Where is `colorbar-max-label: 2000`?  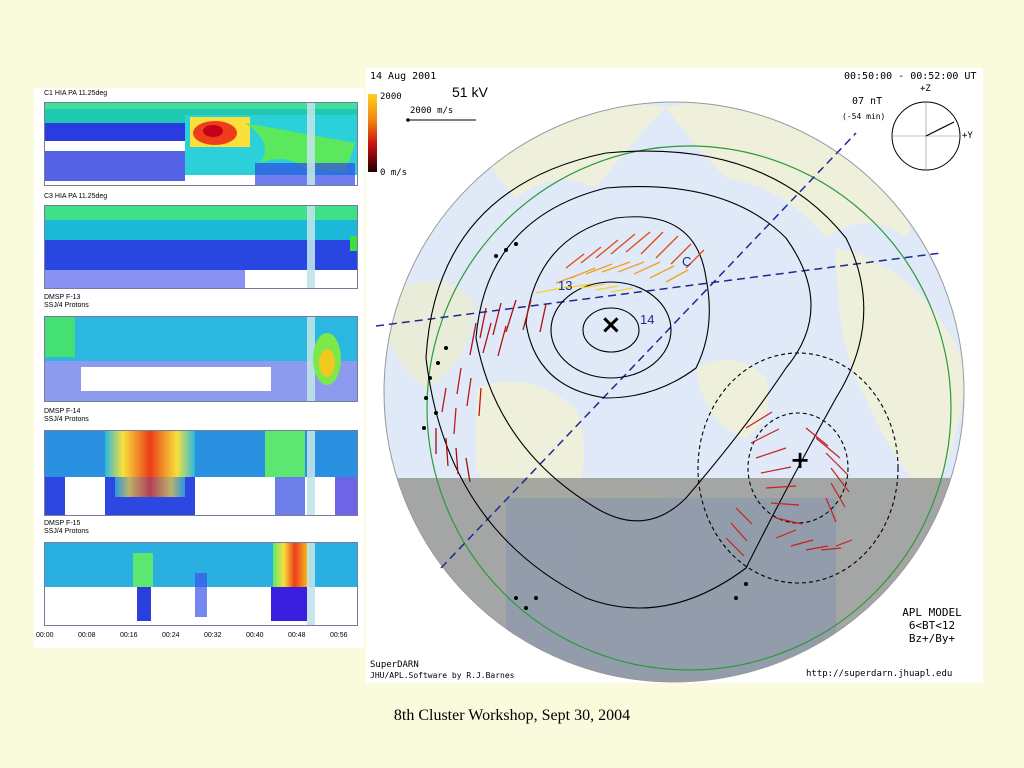
colorbar-max-label: 2000 is located at coordinates (391, 97).